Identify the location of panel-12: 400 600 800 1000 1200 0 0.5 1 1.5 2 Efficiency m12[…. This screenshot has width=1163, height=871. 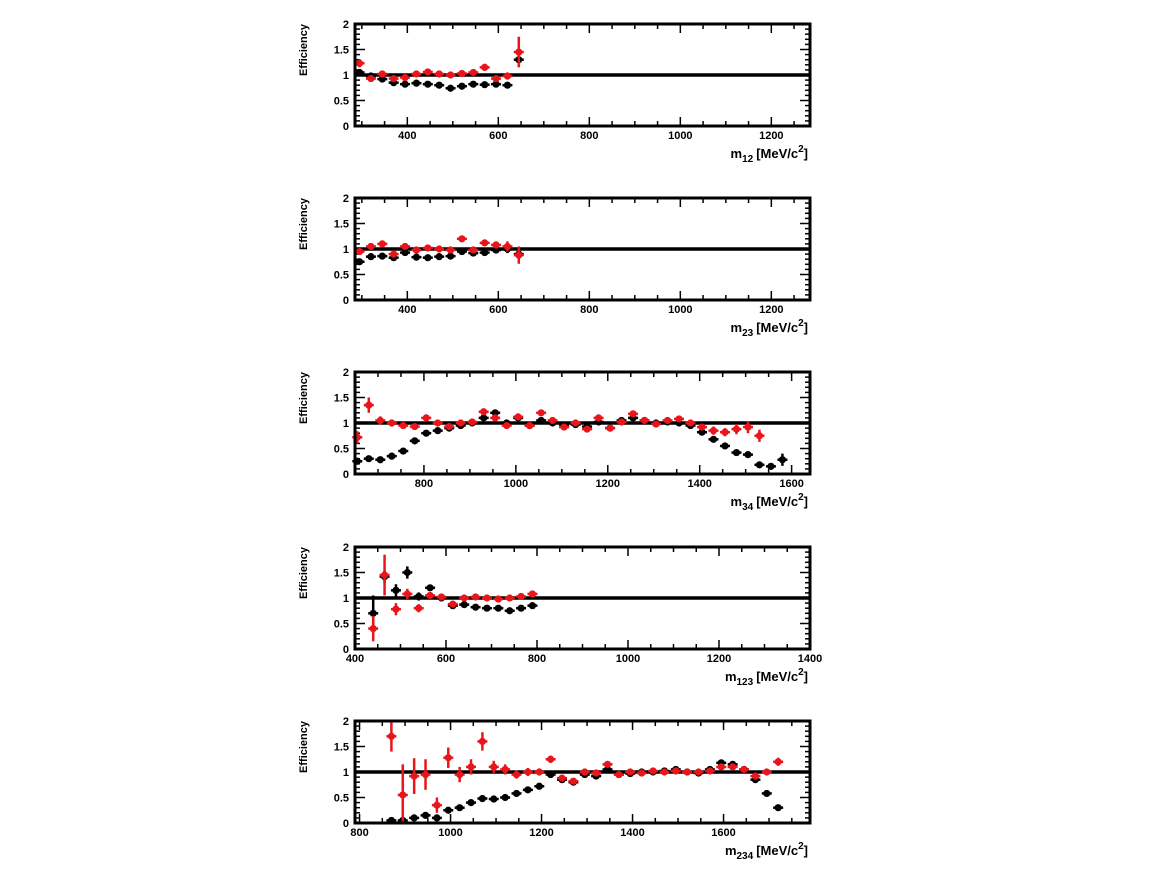
(555, 92).